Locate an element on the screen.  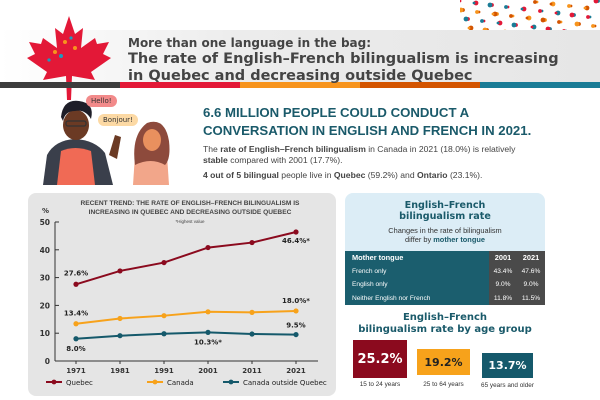
y-tick-label: 40 is located at coordinates (45, 250).